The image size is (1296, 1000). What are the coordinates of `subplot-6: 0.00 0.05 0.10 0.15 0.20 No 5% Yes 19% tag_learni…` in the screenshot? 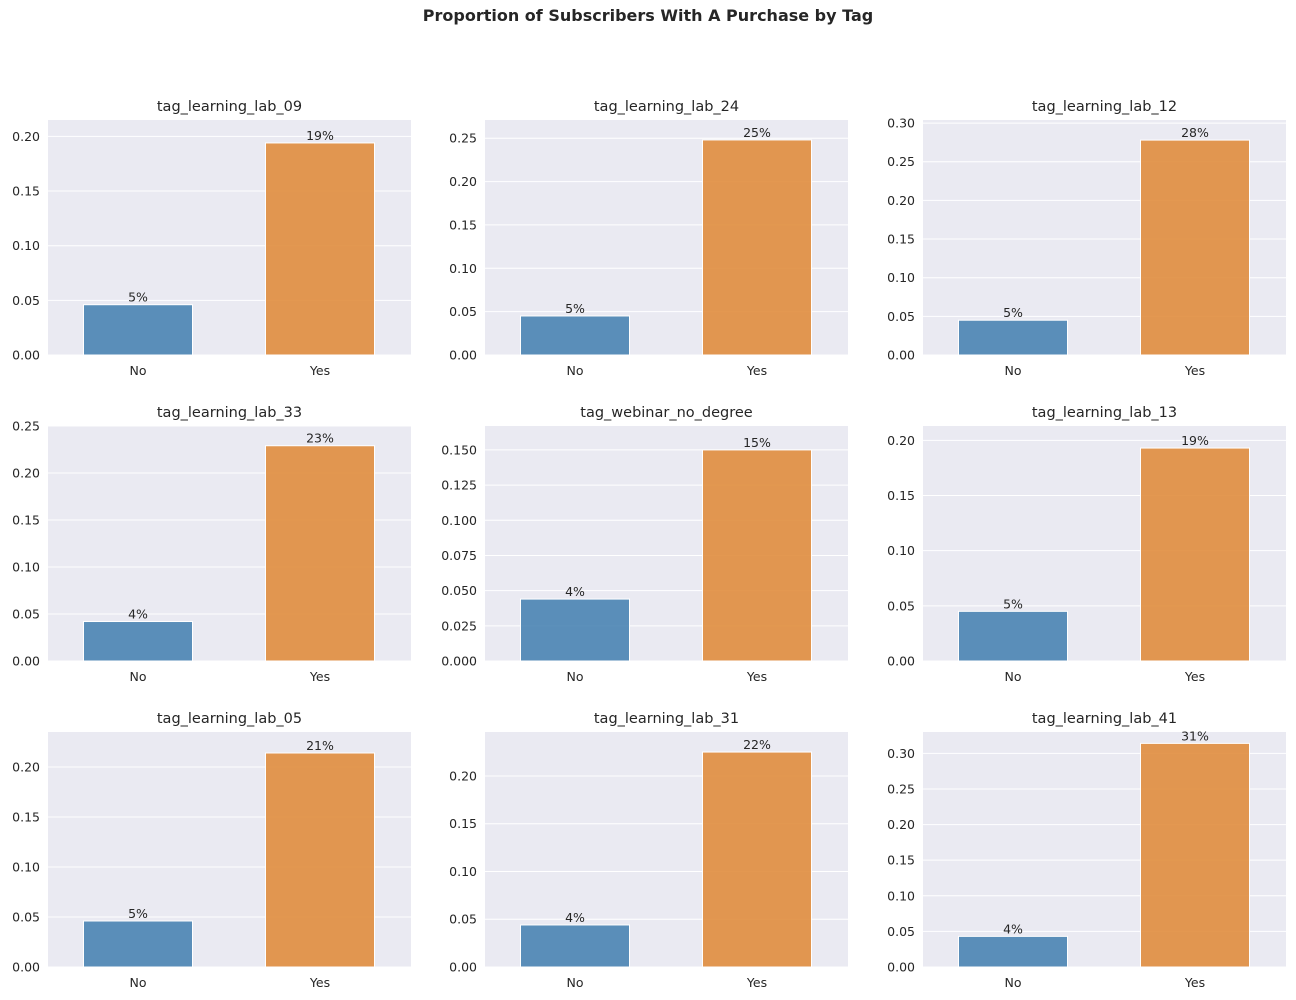 It's located at (1086, 544).